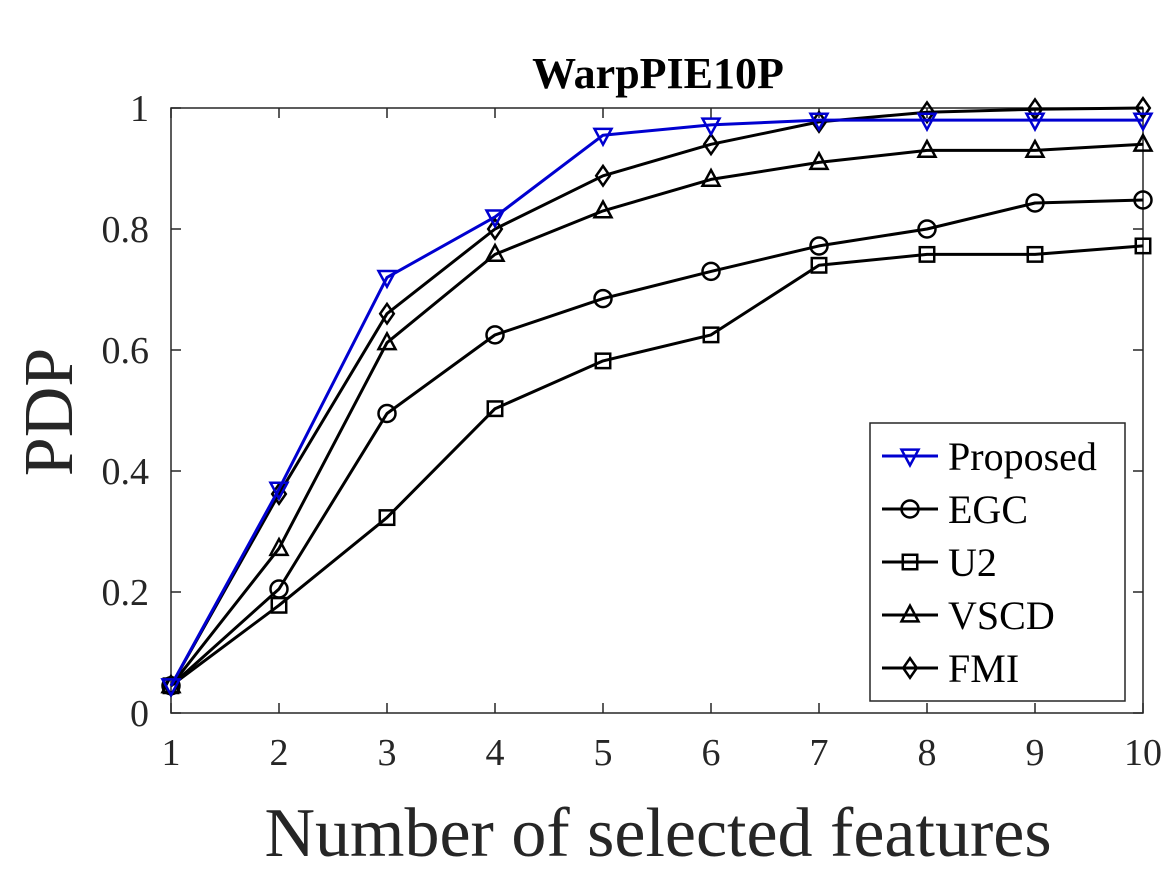 The image size is (1167, 875). I want to click on y-tick-label: 0.4, so click(126, 472).